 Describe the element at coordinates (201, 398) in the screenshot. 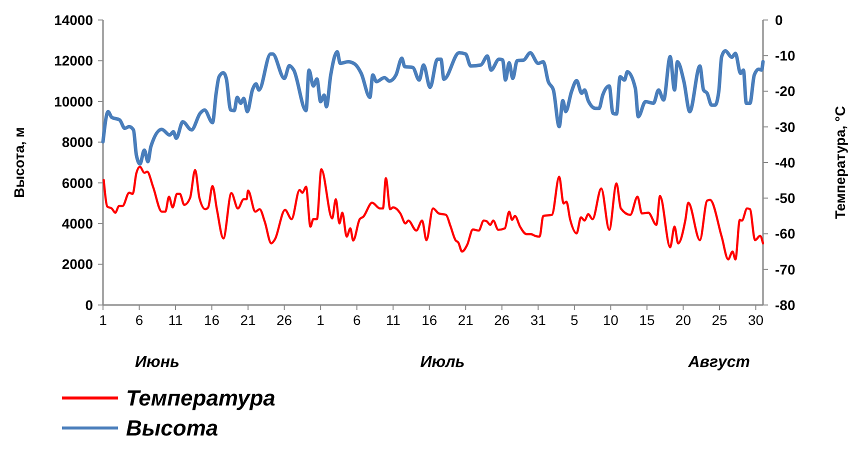

I see `legend-label: Температура` at that location.